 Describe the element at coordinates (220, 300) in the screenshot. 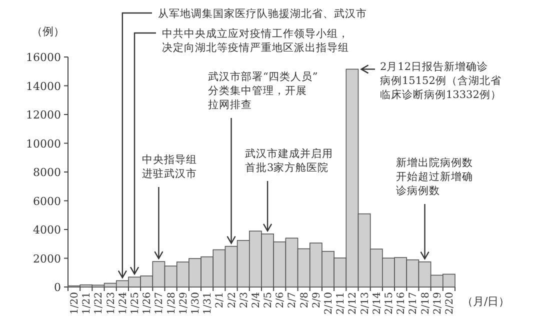

I see `x-tick-label: 2/1` at that location.